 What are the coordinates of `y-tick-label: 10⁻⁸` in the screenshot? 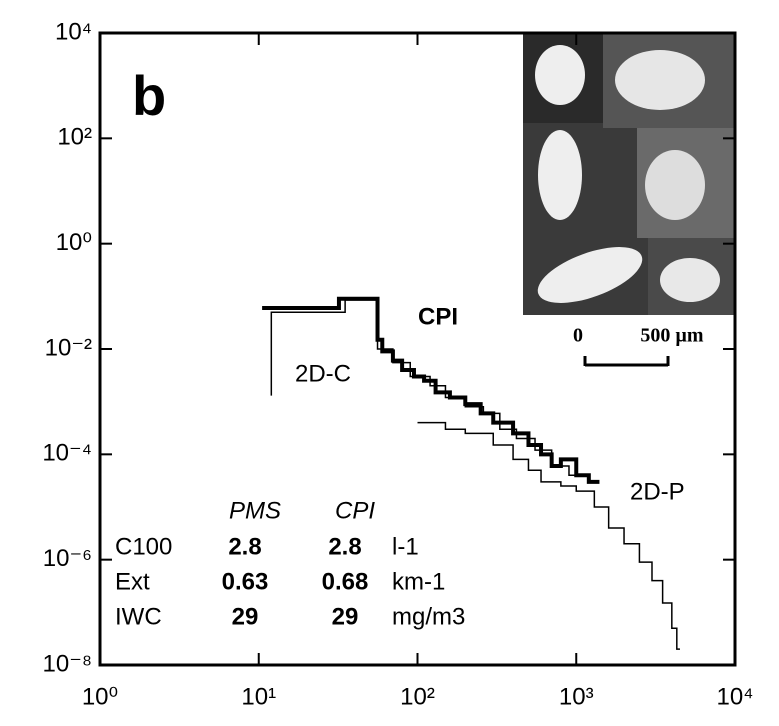 It's located at (68, 663).